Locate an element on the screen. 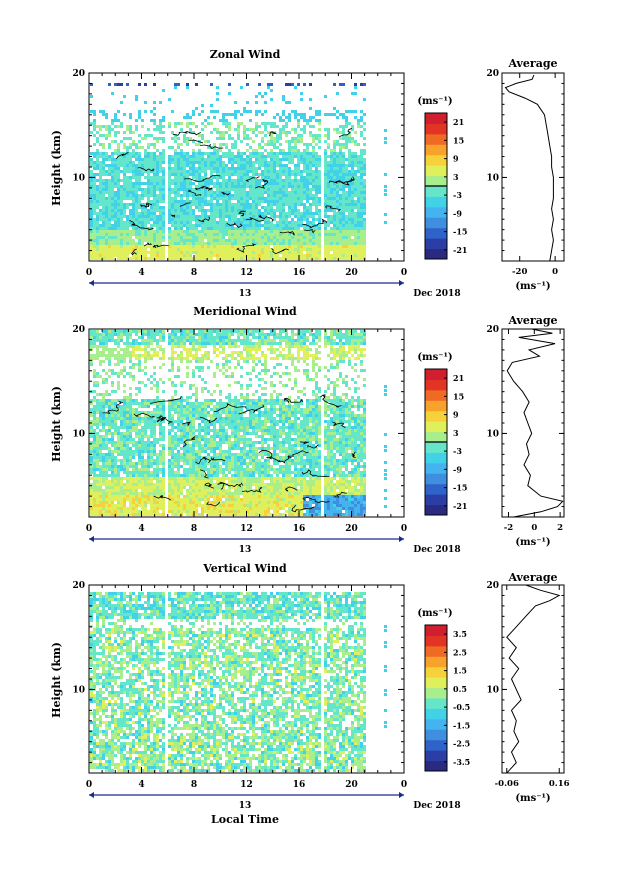 The image size is (619, 873). colorbar-tick-label: 1.5 is located at coordinates (460, 671).